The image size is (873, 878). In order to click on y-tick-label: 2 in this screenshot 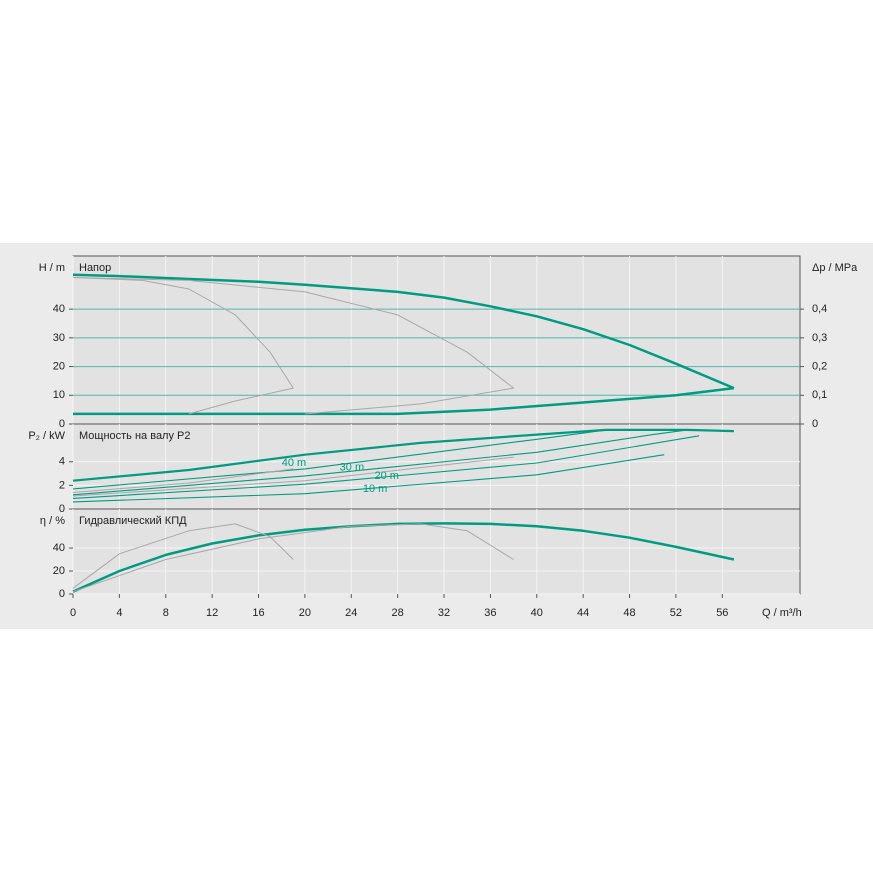, I will do `click(62, 485)`.